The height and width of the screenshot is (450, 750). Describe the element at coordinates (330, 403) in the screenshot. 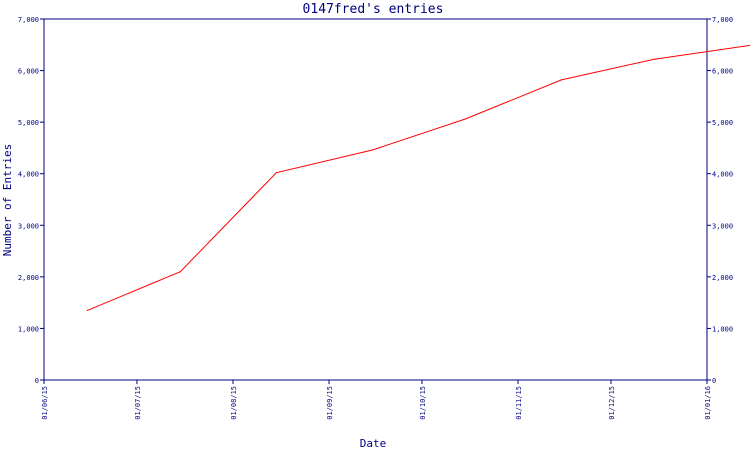

I see `x-tick-label: 01/09/15` at that location.